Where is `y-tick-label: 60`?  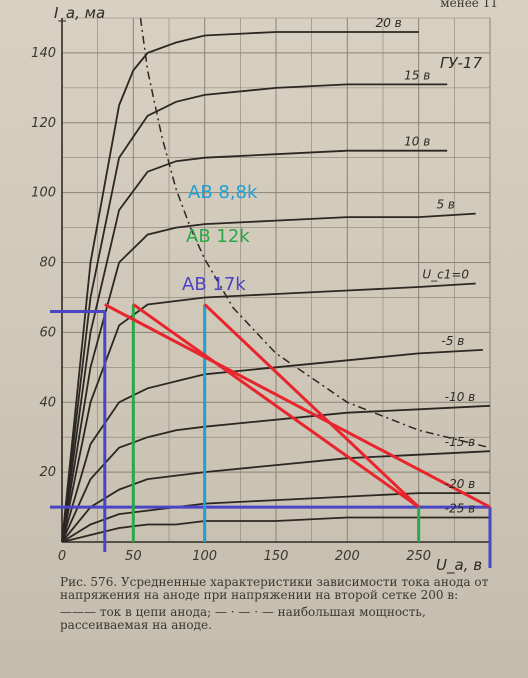
y-tick-label: 60 is located at coordinates (47, 332).